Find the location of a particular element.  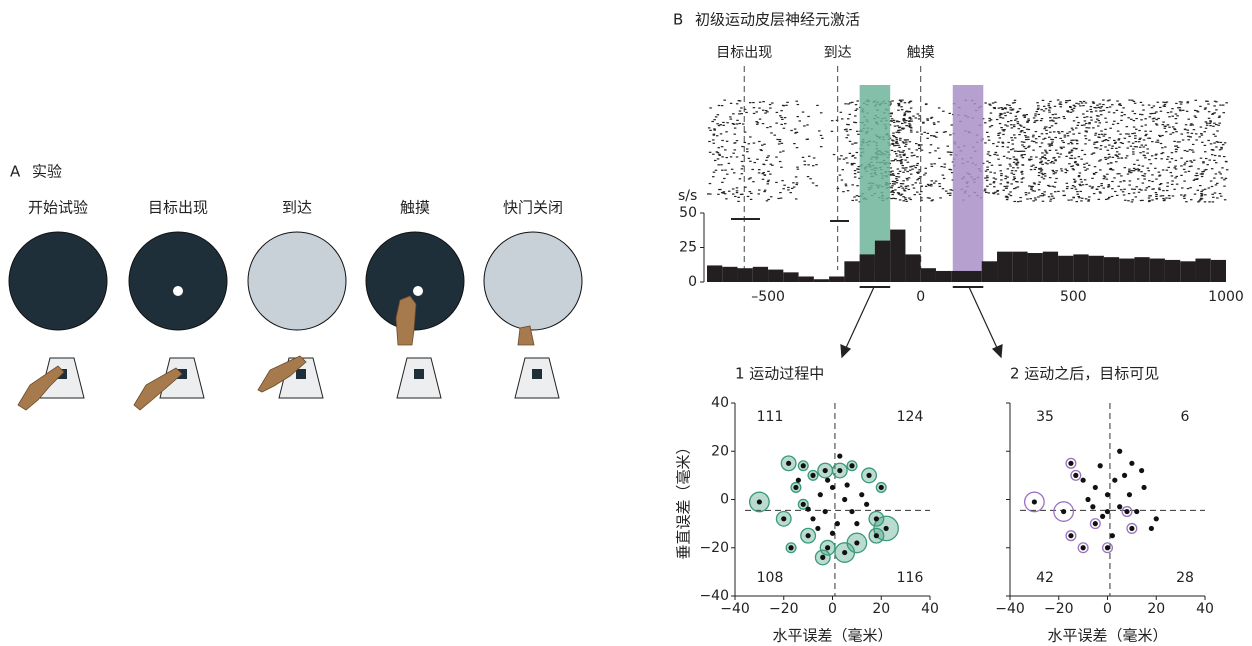

panel-title: 初级运动皮层神经元激活 is located at coordinates (777, 20).